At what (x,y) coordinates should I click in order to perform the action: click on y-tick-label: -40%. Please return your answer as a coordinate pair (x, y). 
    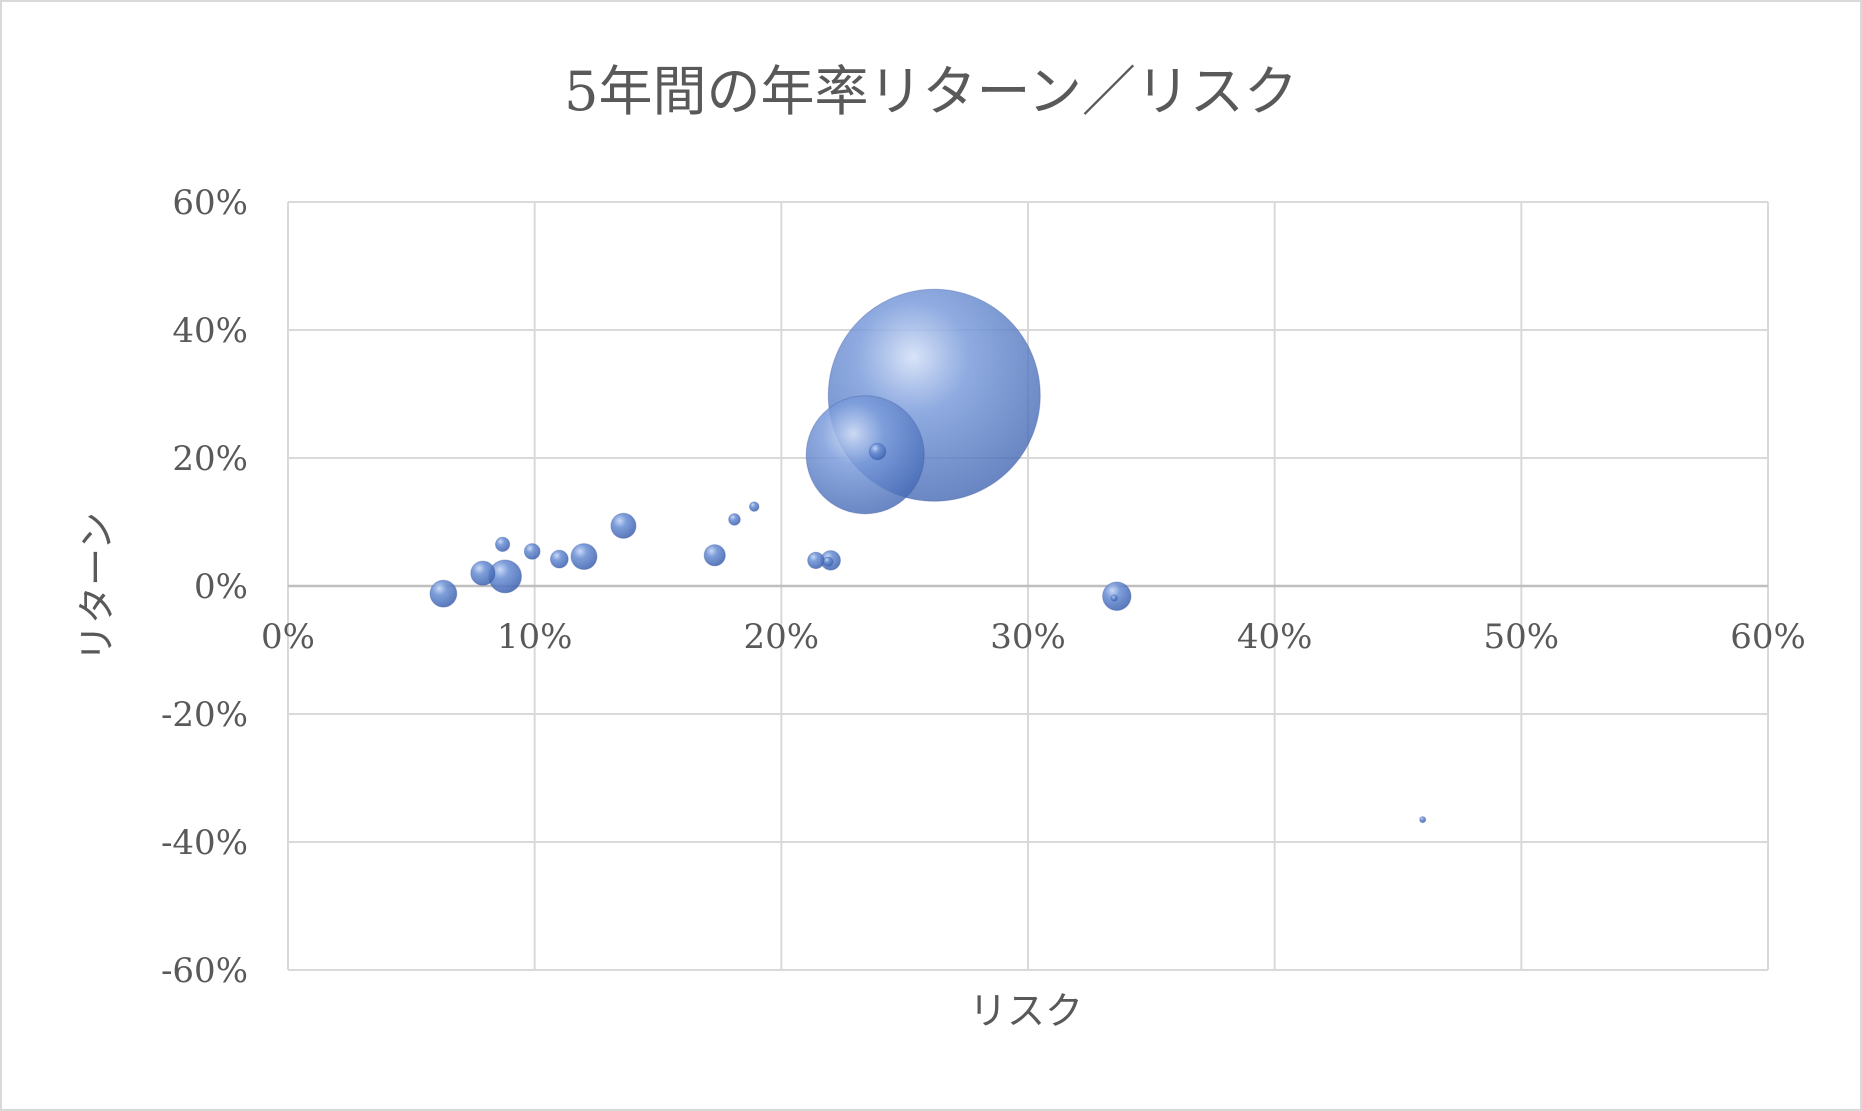
    Looking at the image, I should click on (204, 843).